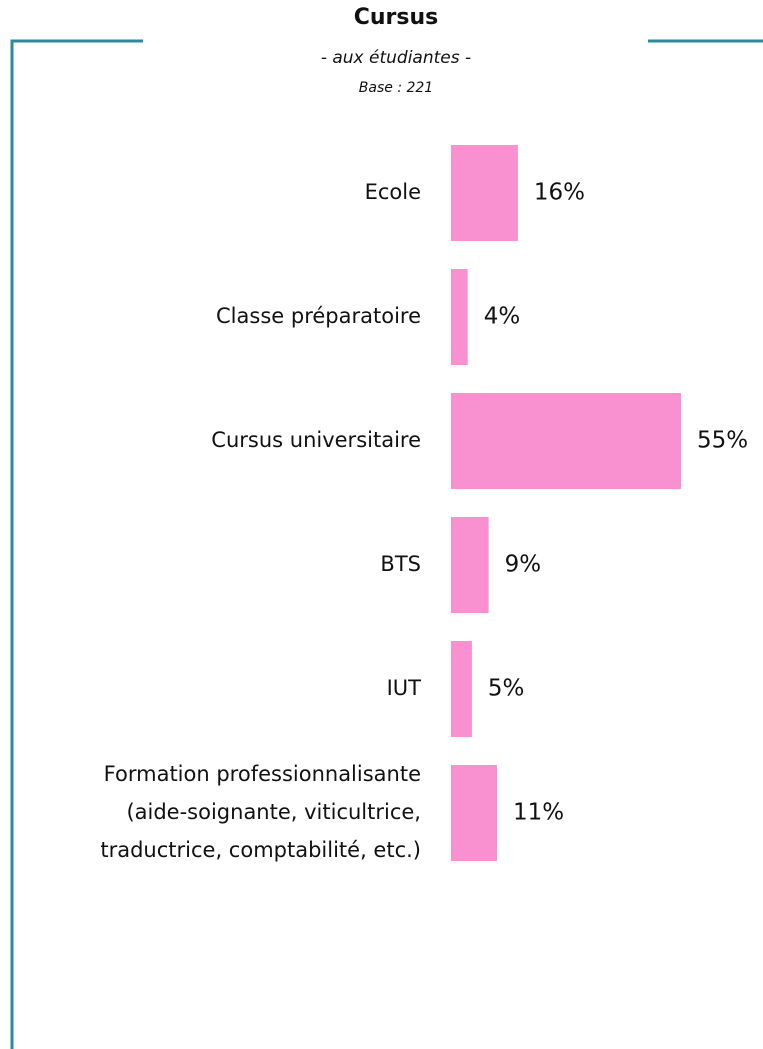  I want to click on chart-subtitle: - aux étudiantes -, so click(396, 58).